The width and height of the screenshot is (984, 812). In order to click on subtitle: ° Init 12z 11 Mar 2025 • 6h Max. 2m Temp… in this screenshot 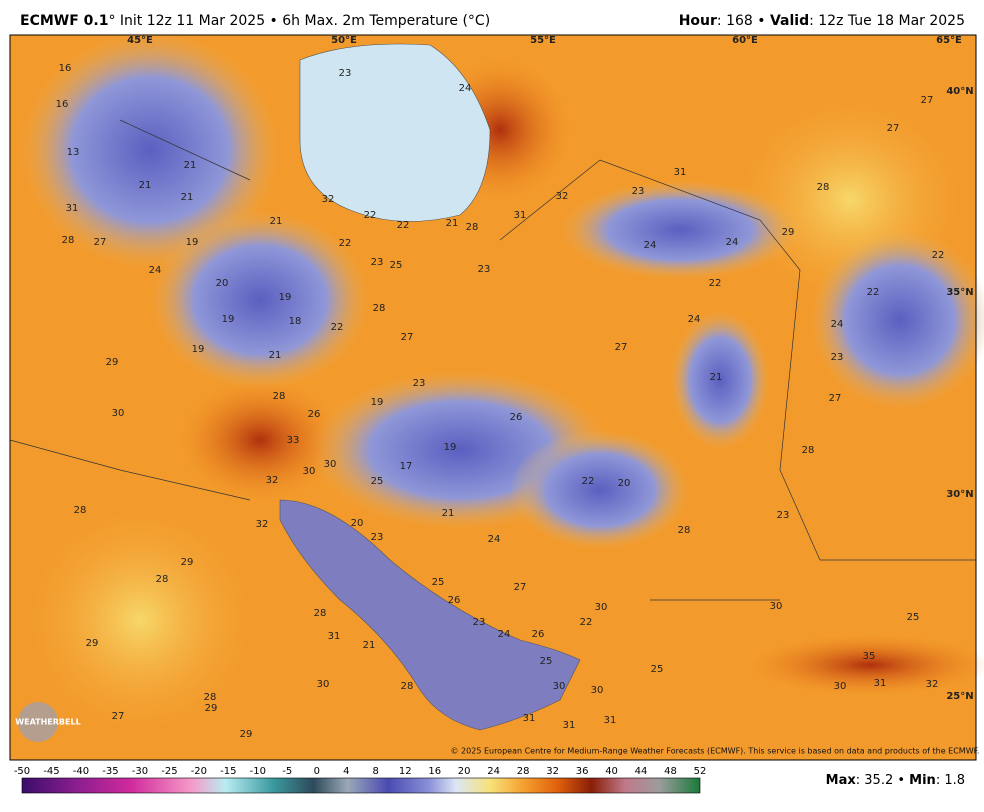, I will do `click(299, 21)`.